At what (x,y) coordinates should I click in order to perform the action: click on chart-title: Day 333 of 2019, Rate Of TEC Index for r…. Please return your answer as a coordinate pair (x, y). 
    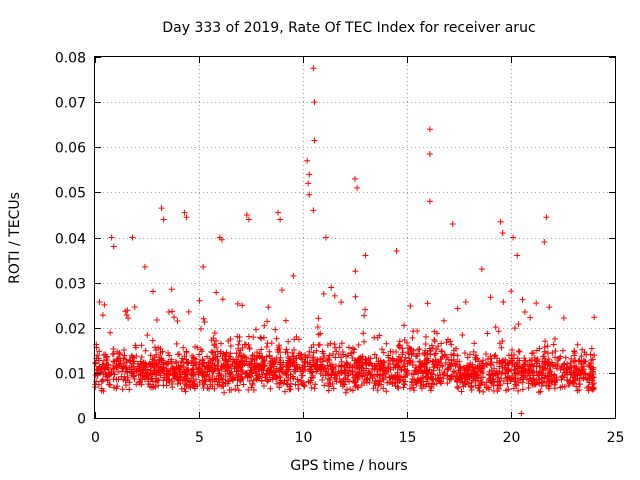
    Looking at the image, I should click on (348, 28).